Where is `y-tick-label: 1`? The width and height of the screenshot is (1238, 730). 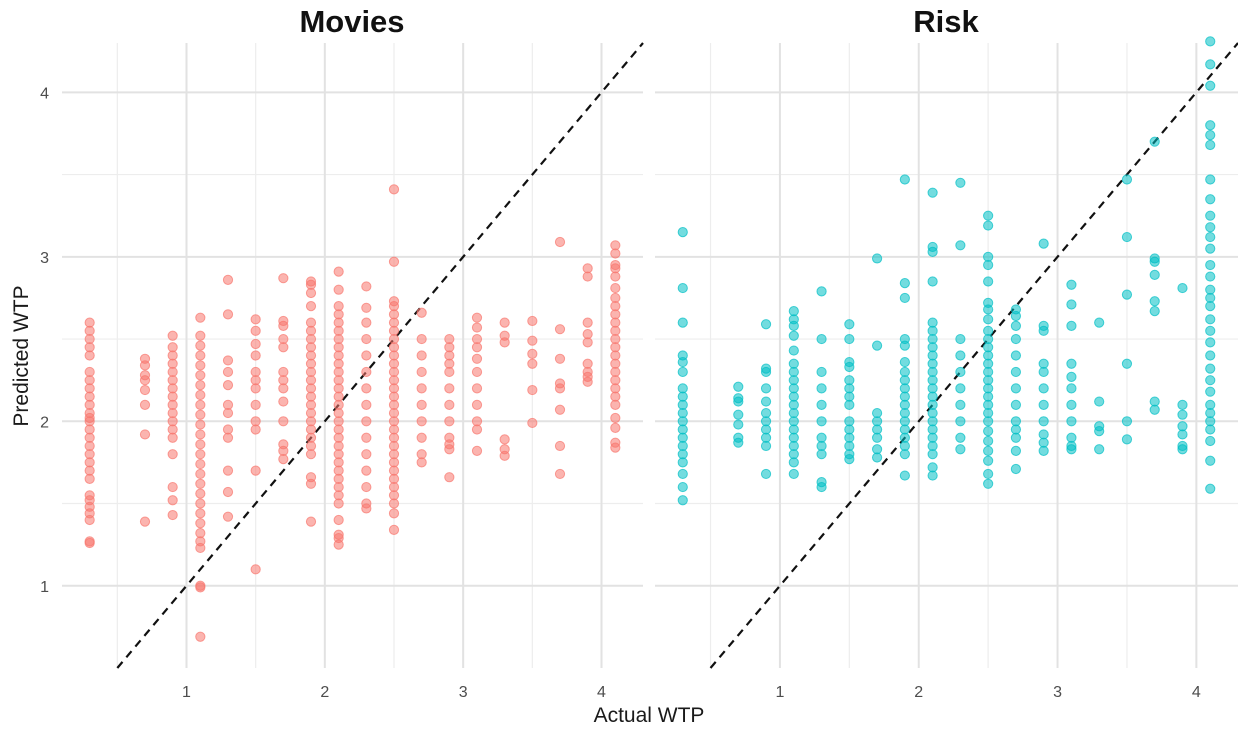 y-tick-label: 1 is located at coordinates (44, 587).